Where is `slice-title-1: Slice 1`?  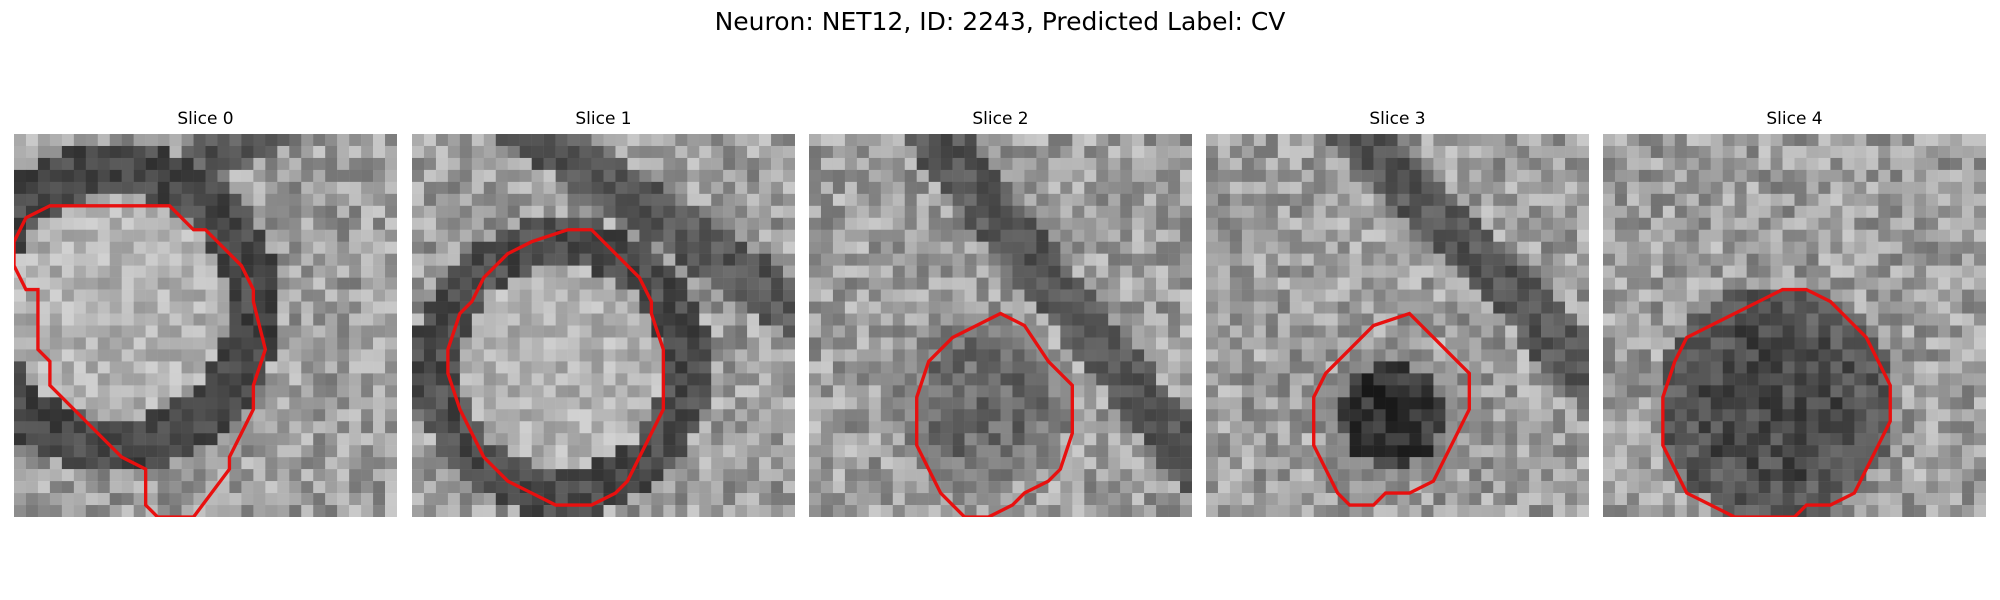 slice-title-1: Slice 1 is located at coordinates (603, 119).